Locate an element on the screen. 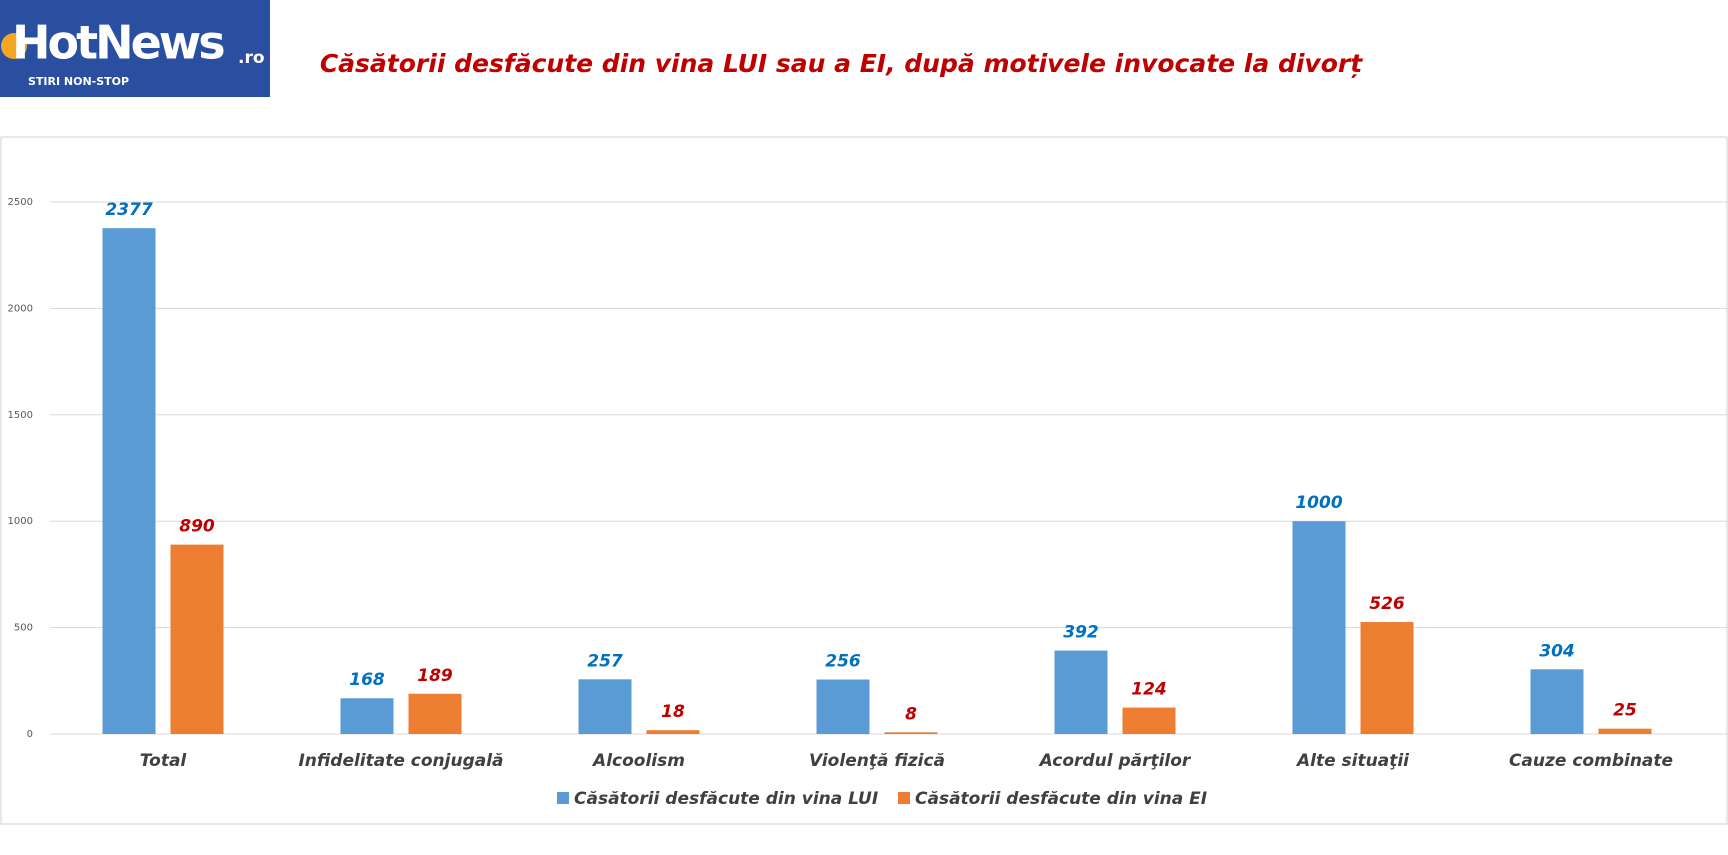 This screenshot has height=855, width=1728. x-tick-label: Alcoolism is located at coordinates (638, 761).